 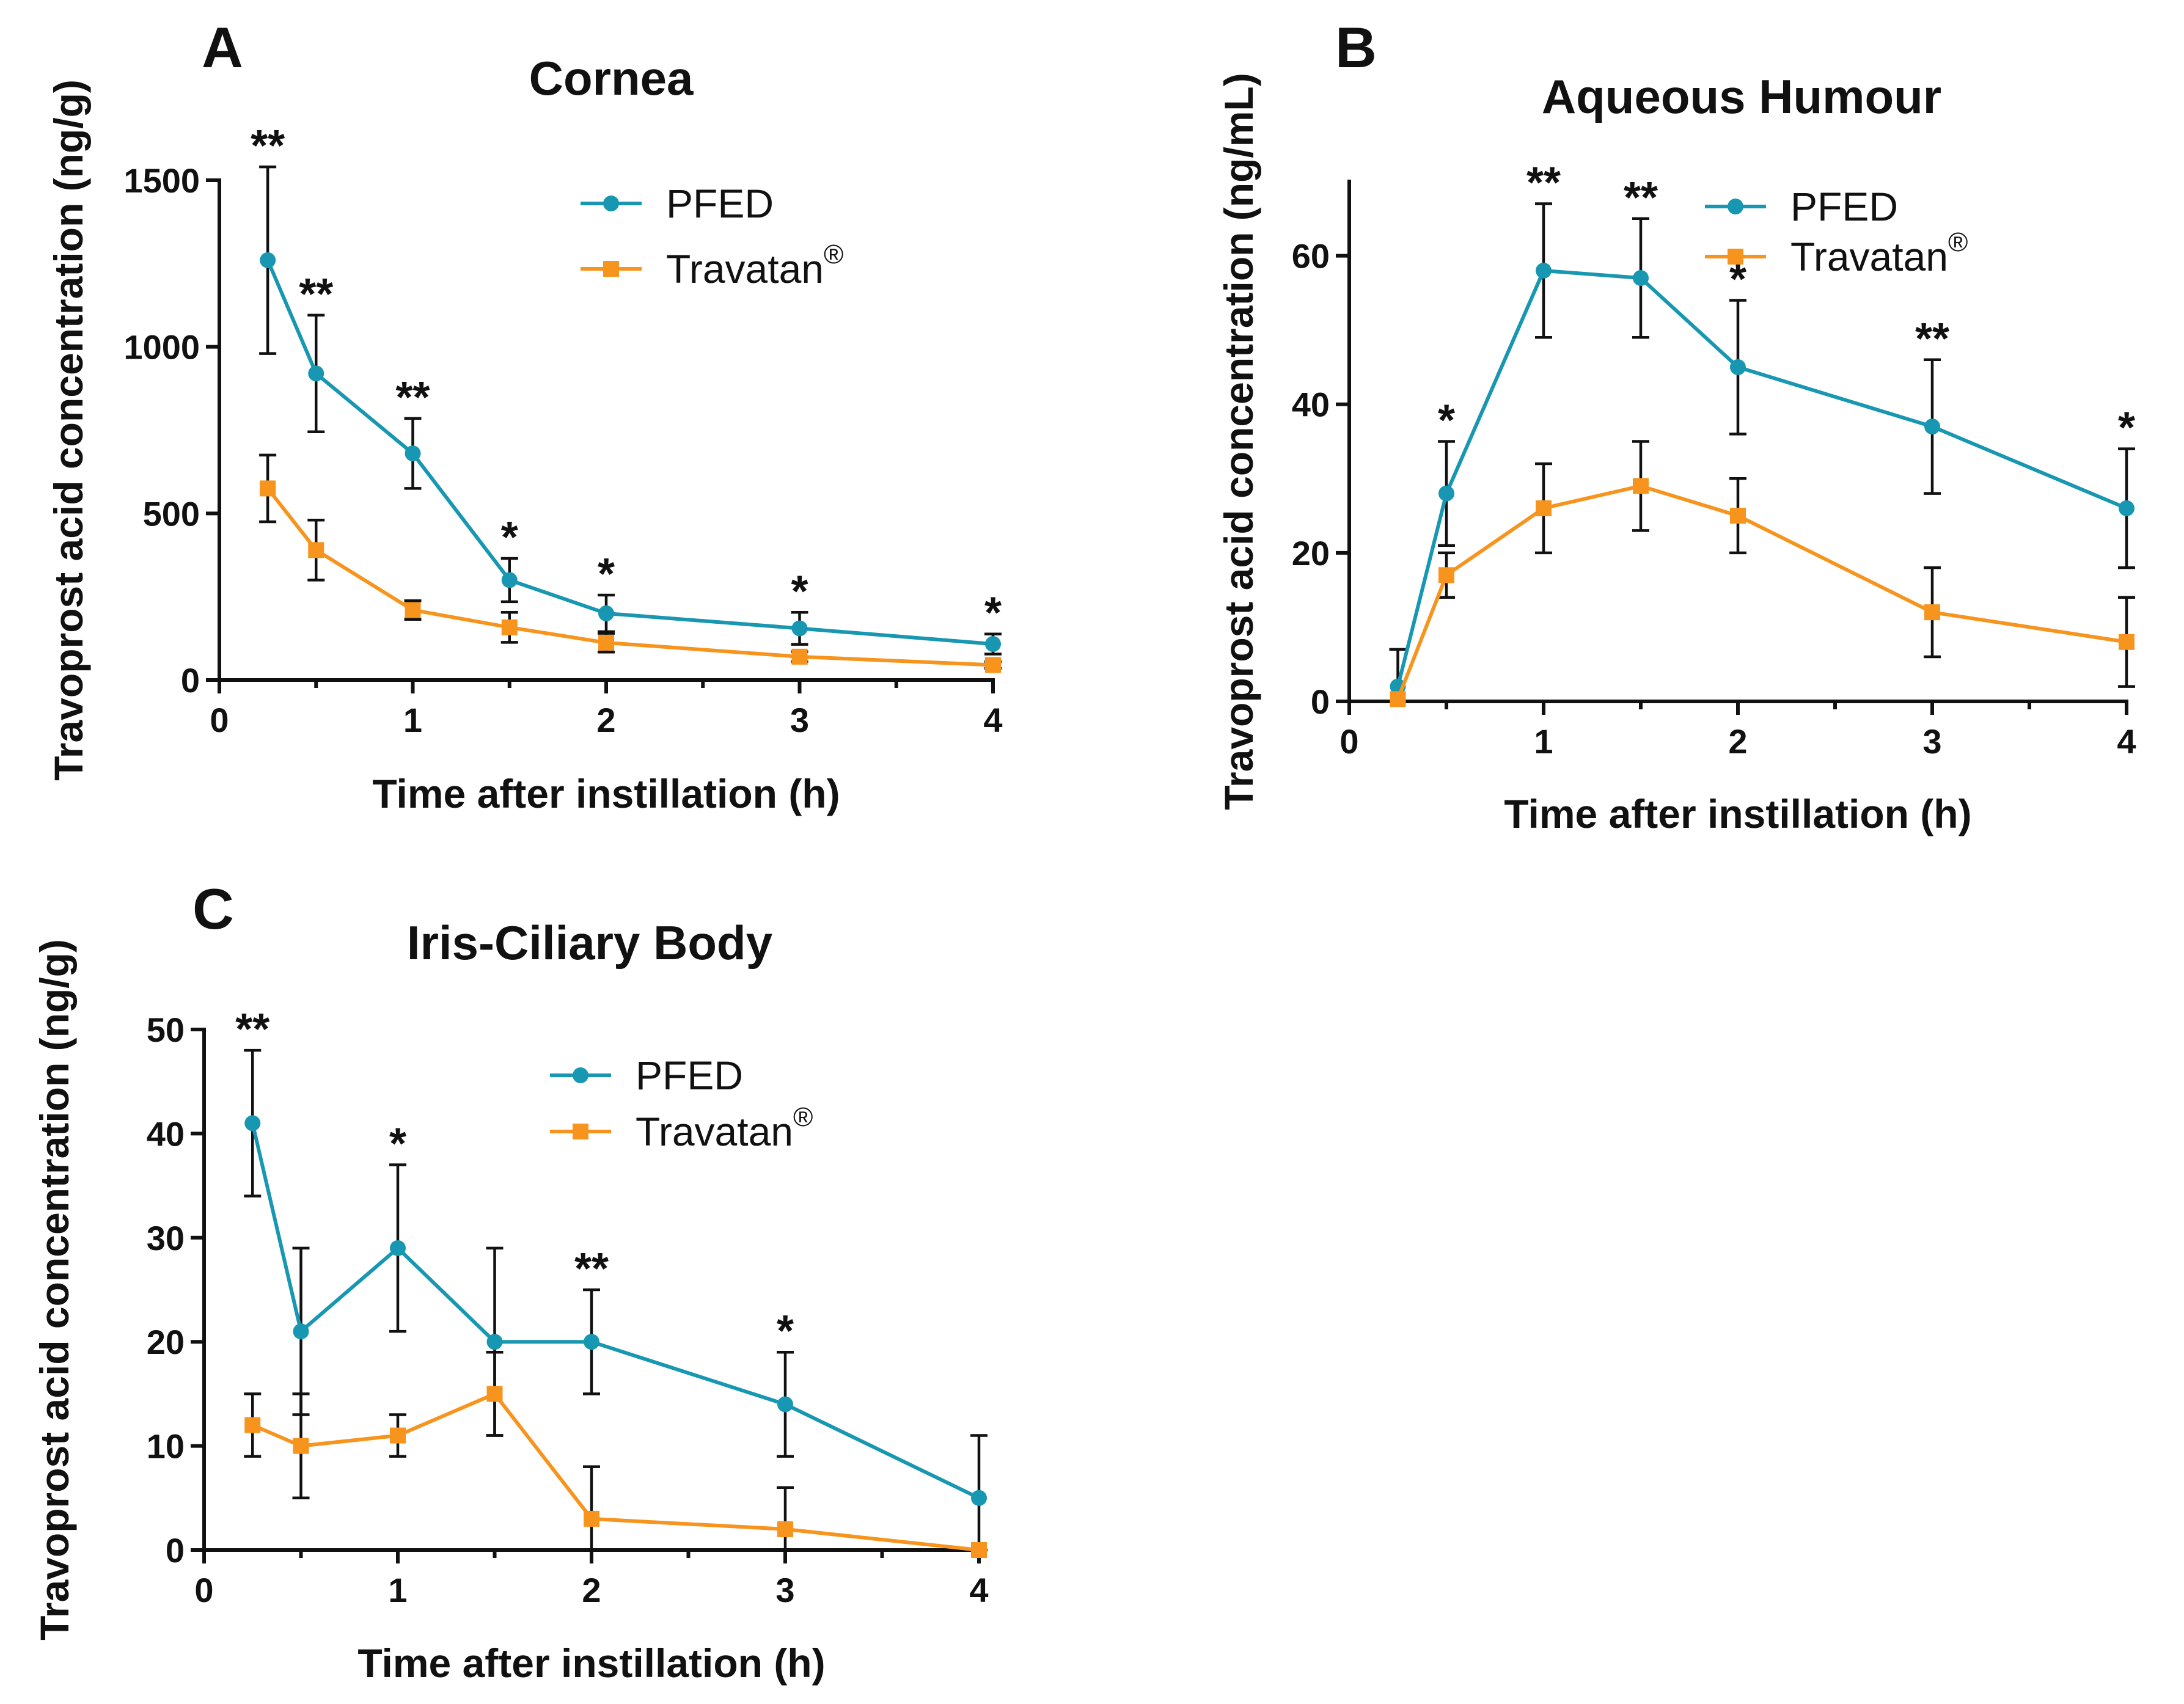 I want to click on y-tick-label: 30, so click(x=166, y=1238).